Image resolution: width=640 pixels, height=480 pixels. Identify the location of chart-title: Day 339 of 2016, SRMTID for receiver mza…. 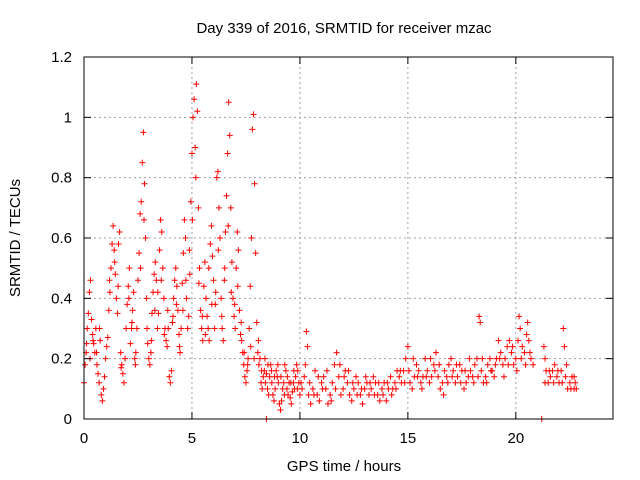
(344, 28).